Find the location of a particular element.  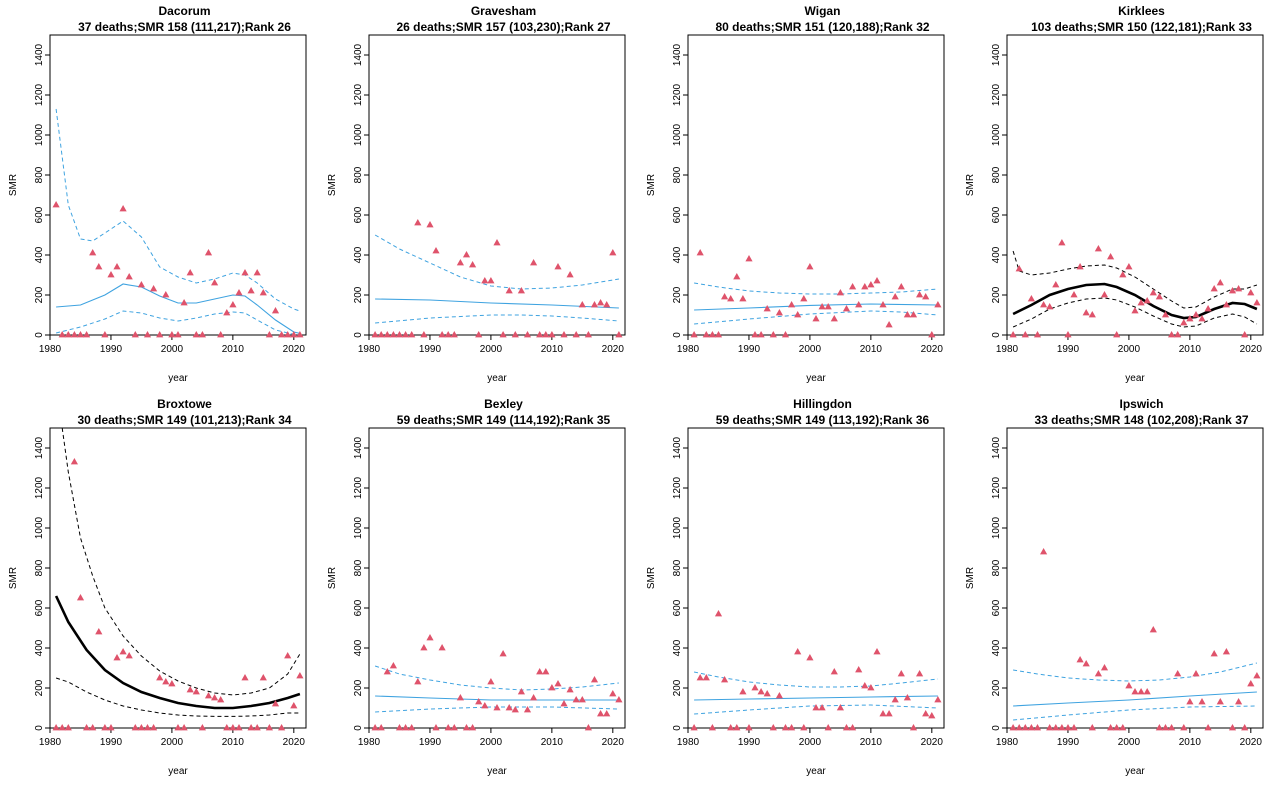

y-tick-label: 600 is located at coordinates (677, 214).